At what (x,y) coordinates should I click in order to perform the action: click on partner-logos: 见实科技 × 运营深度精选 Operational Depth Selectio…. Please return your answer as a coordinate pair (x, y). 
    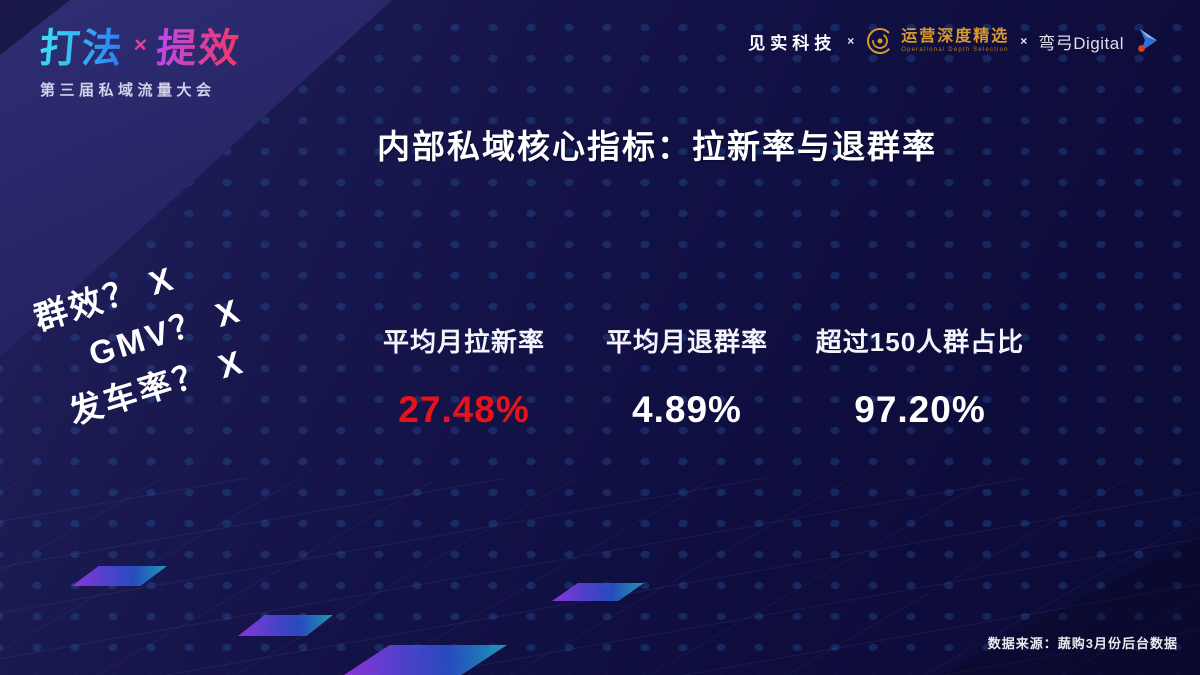
    Looking at the image, I should click on (954, 41).